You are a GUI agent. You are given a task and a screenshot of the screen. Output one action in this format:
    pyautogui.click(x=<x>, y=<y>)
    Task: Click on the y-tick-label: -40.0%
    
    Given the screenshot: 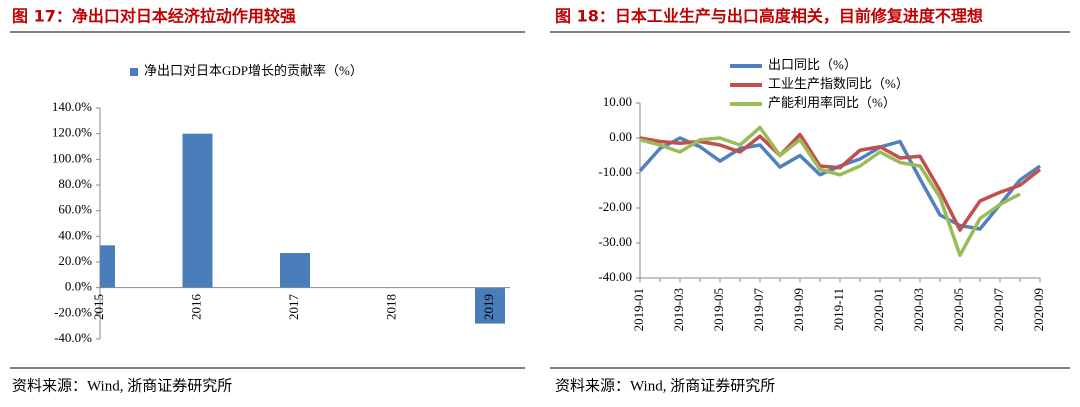 What is the action you would take?
    pyautogui.click(x=73, y=337)
    